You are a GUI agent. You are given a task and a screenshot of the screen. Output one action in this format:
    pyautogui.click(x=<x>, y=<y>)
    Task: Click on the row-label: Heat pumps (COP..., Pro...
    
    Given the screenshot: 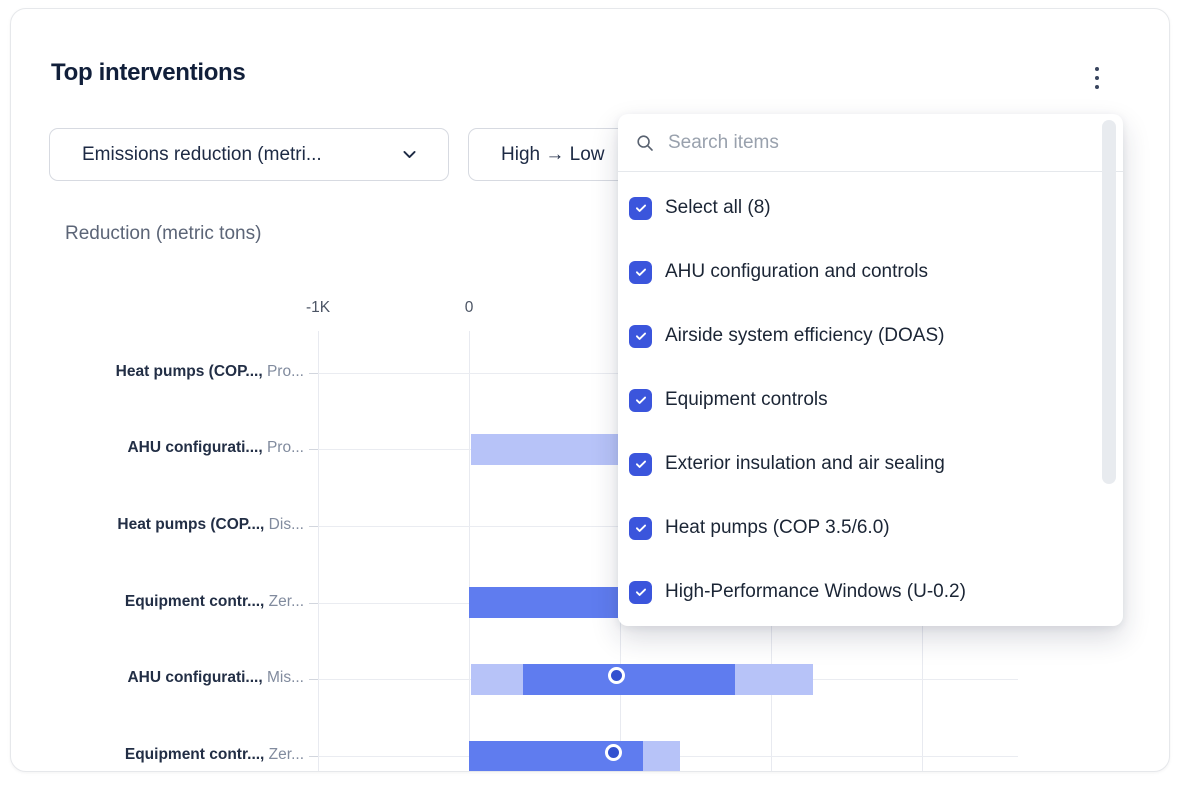 What is the action you would take?
    pyautogui.click(x=169, y=372)
    